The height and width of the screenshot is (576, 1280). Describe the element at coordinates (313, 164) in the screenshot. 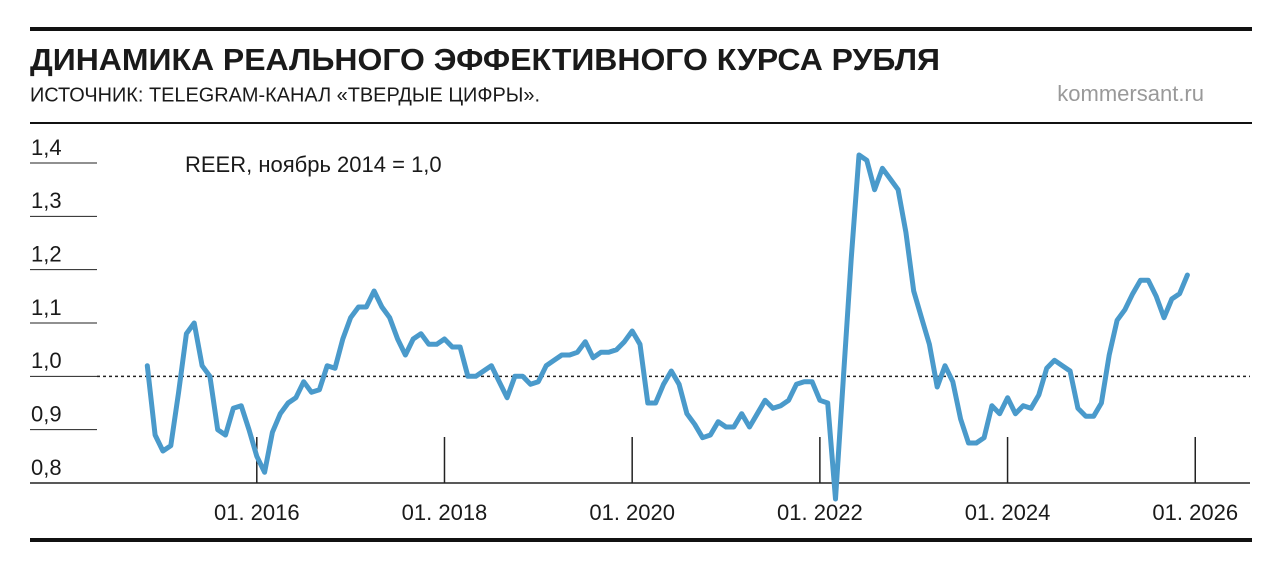

I see `annotation: REER, ноябрь 2014 = 1,0` at that location.